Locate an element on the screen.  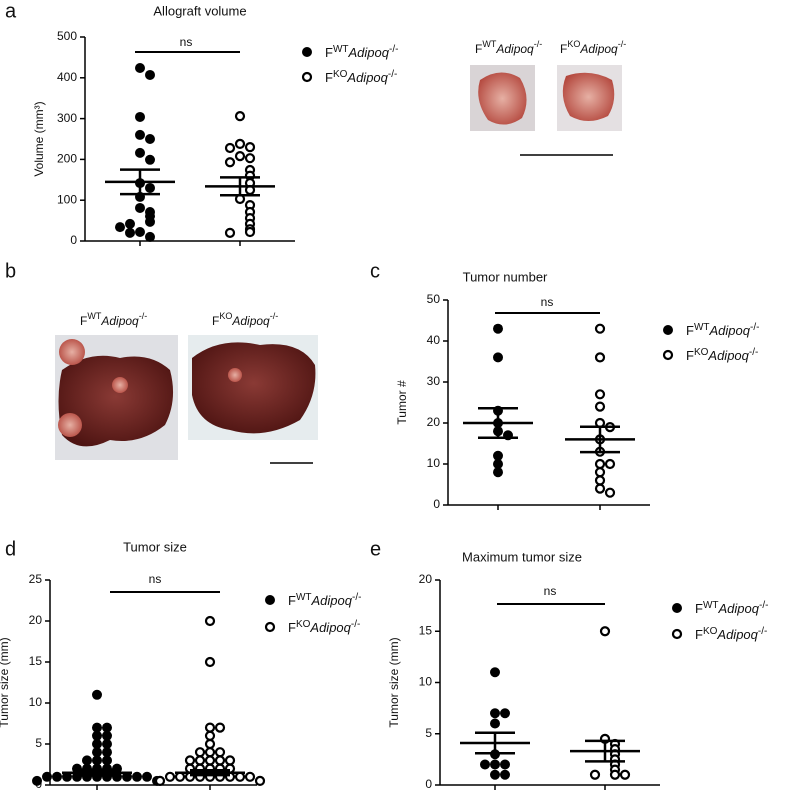
chart-title: Tumor number is located at coordinates (505, 276).